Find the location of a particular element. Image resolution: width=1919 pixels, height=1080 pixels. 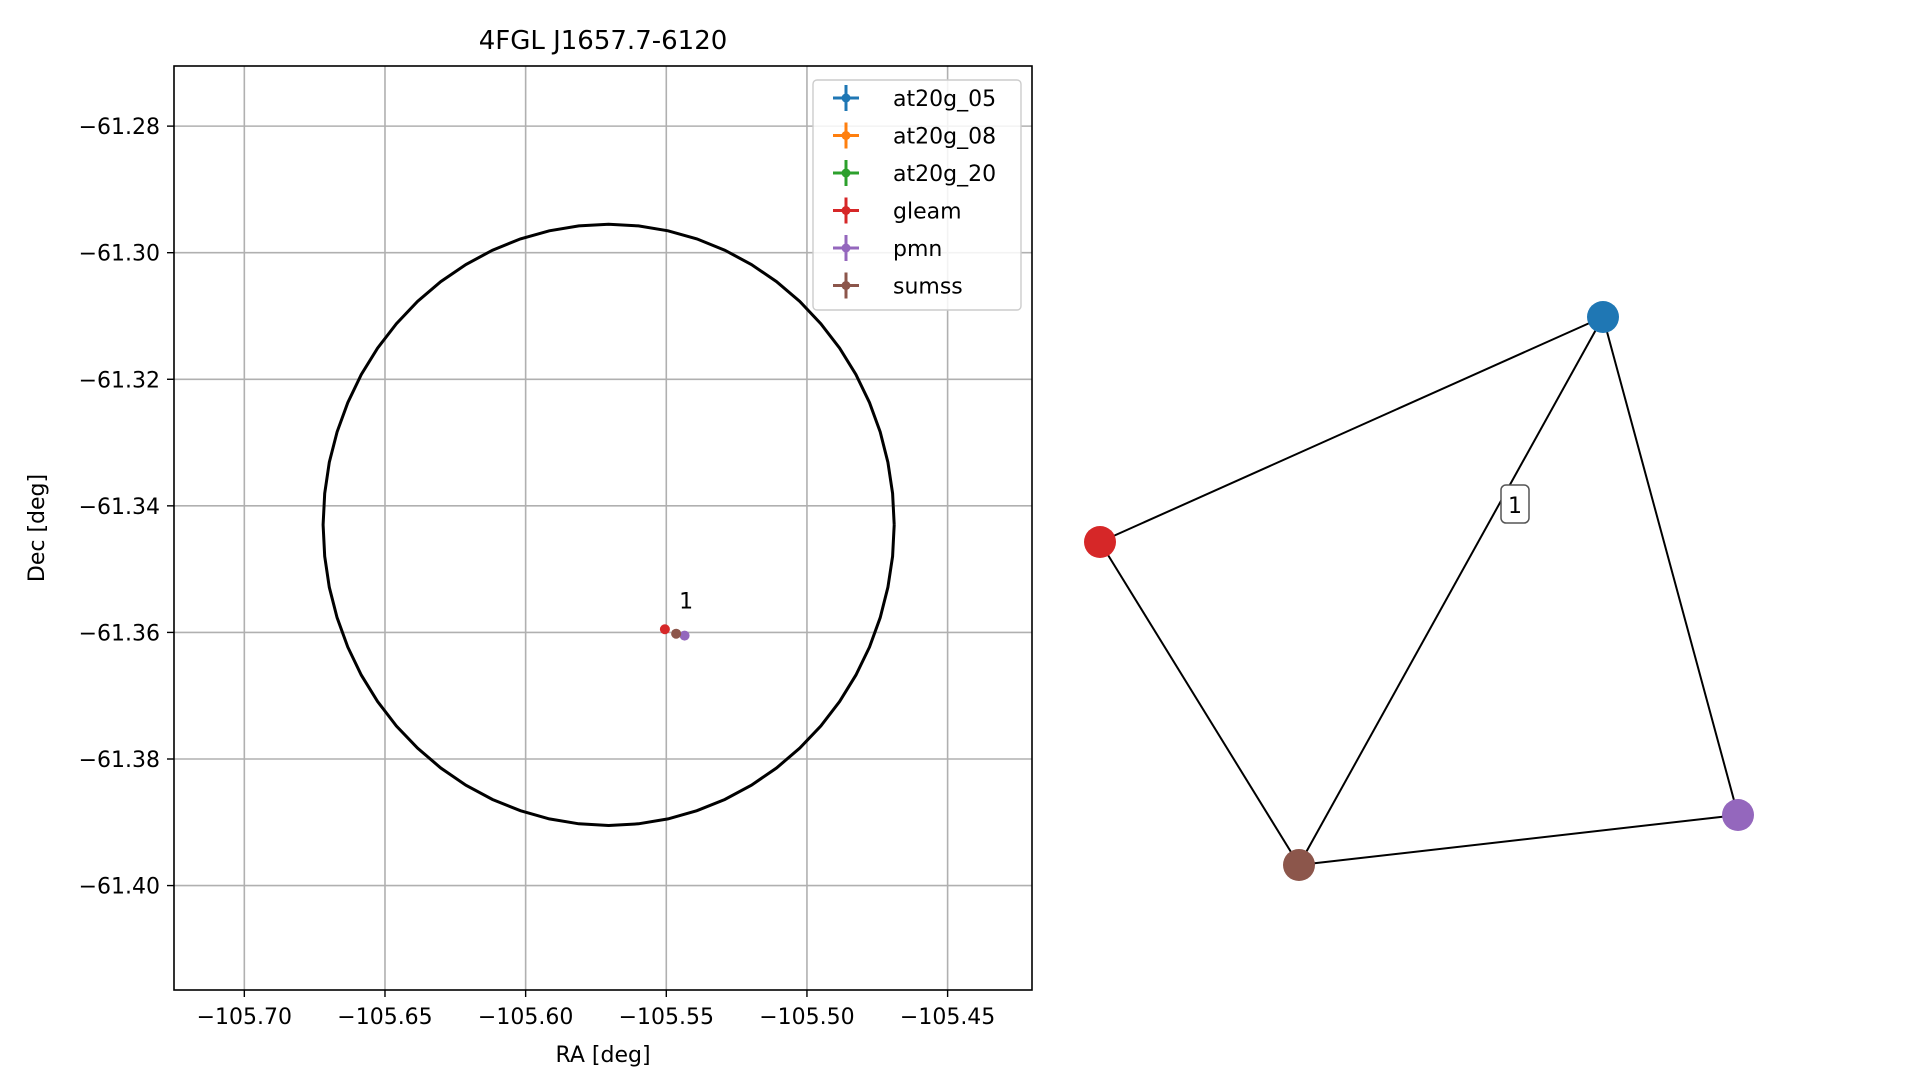

annotations: 1 is located at coordinates (686, 602).